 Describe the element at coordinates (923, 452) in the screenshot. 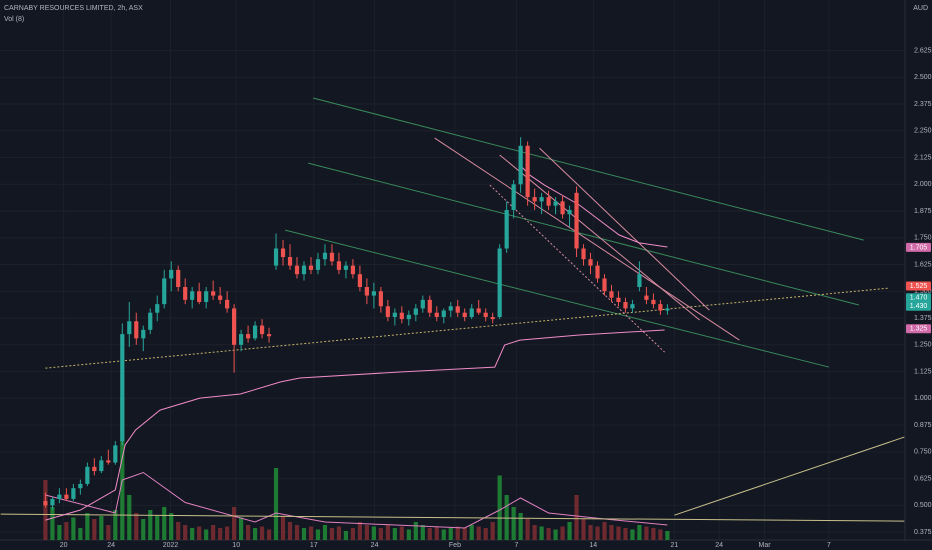

I see `y-tick-label: 0.750` at that location.